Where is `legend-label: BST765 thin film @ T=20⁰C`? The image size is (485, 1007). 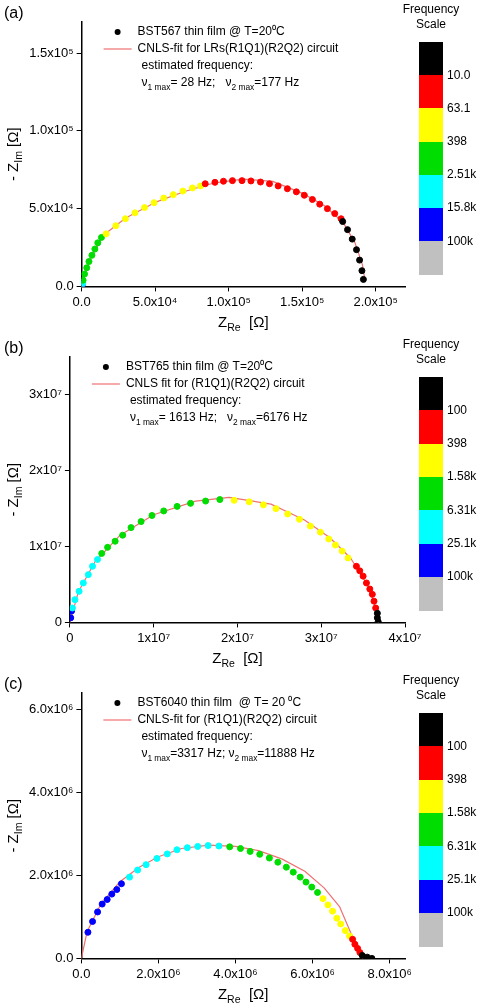 legend-label: BST765 thin film @ T=20⁰C is located at coordinates (199, 366).